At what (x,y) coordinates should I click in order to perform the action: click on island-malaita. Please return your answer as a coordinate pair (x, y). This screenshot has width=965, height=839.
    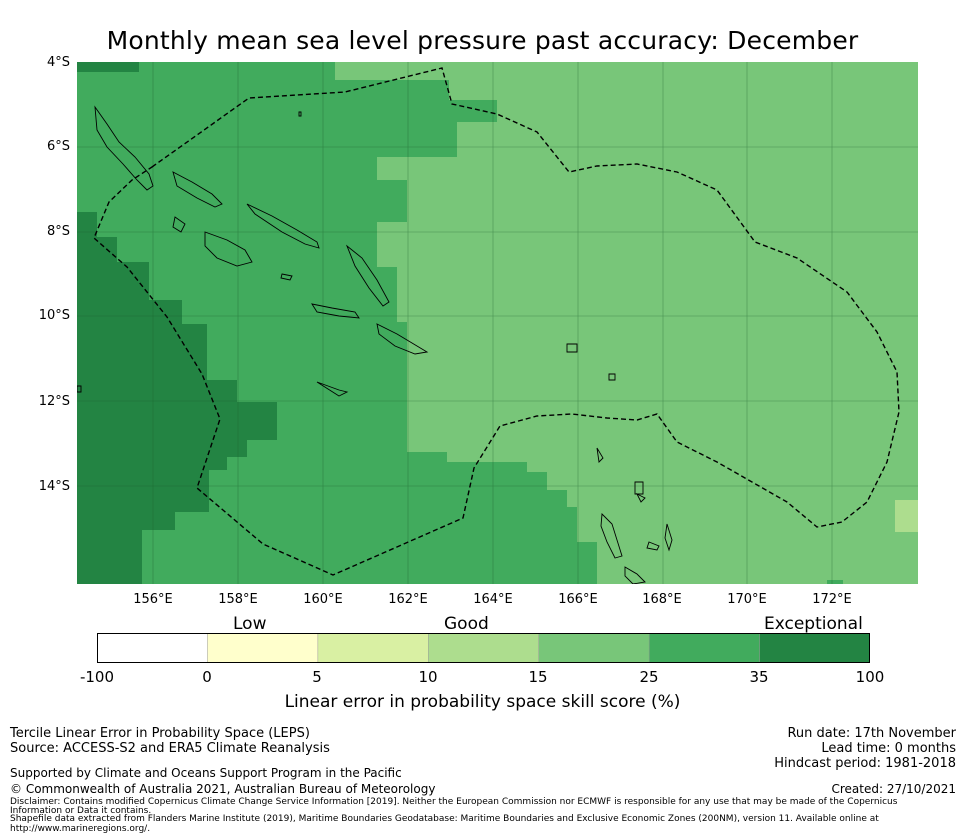
    Looking at the image, I should click on (367, 275).